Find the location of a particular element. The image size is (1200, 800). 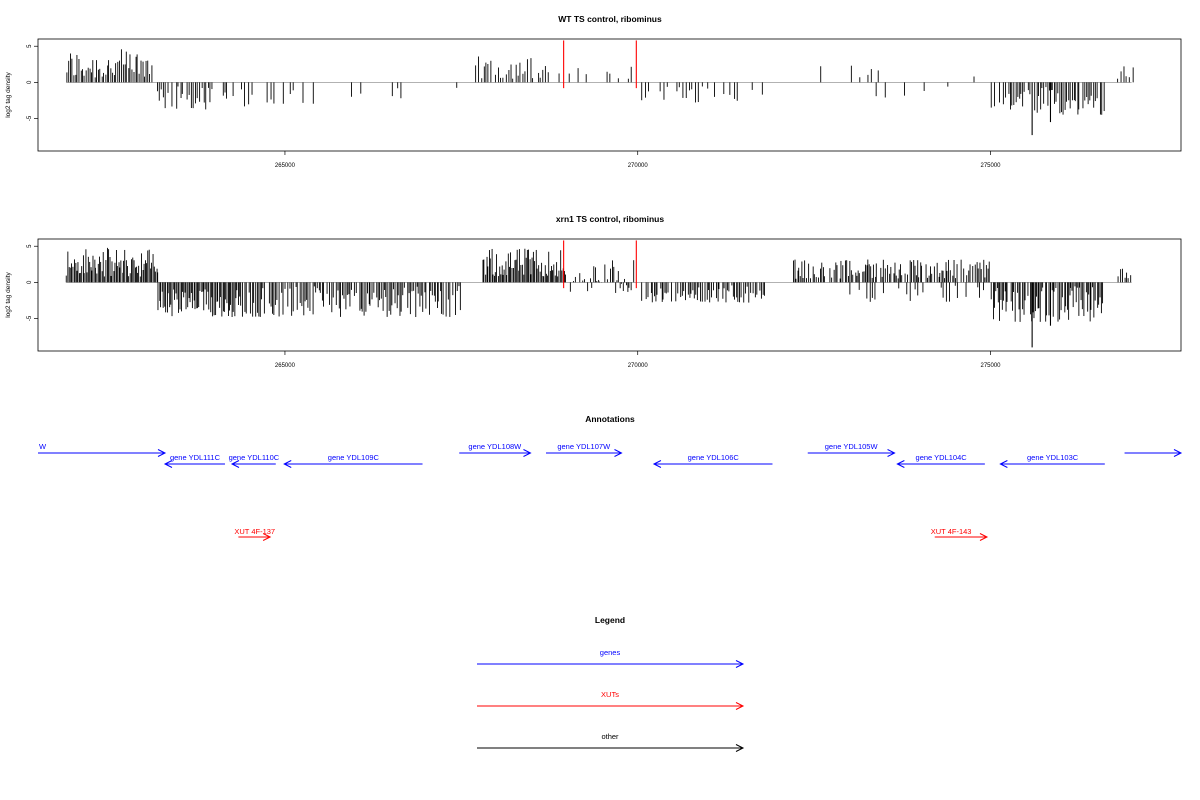

xut-arrow: XUT 4F-137 is located at coordinates (254, 534).